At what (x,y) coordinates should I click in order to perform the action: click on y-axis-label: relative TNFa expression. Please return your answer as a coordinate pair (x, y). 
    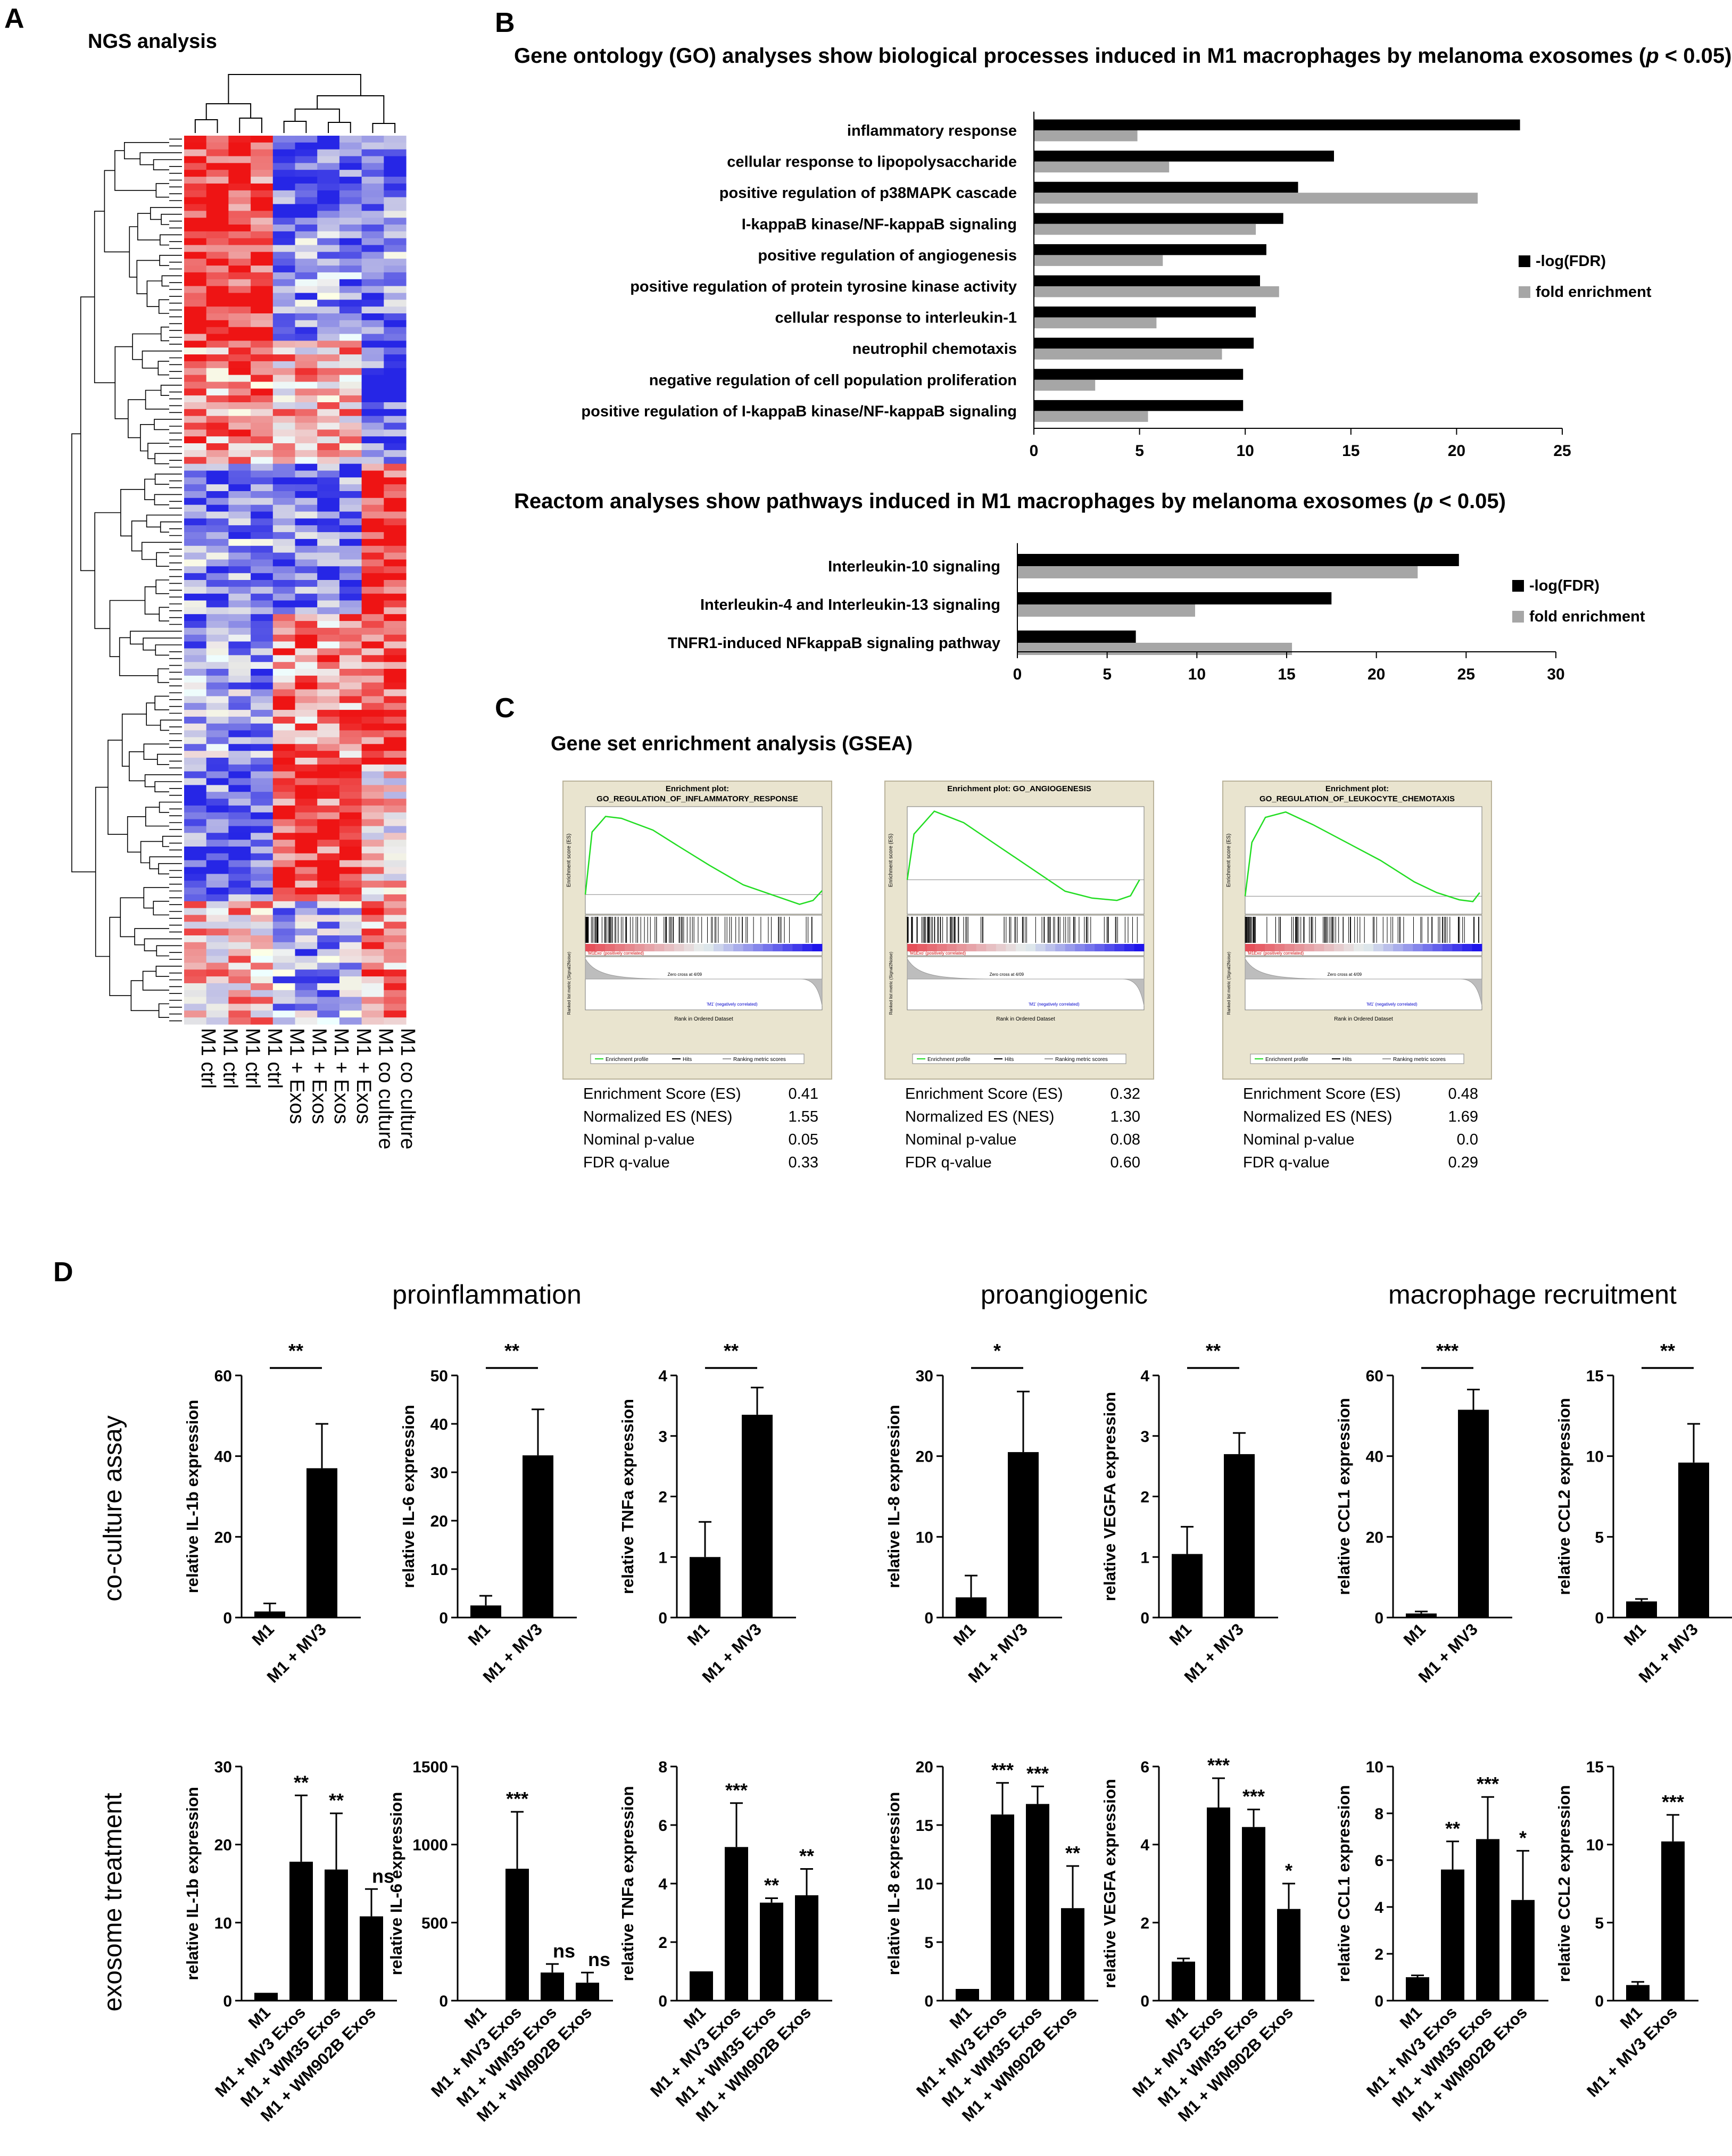
    Looking at the image, I should click on (627, 1496).